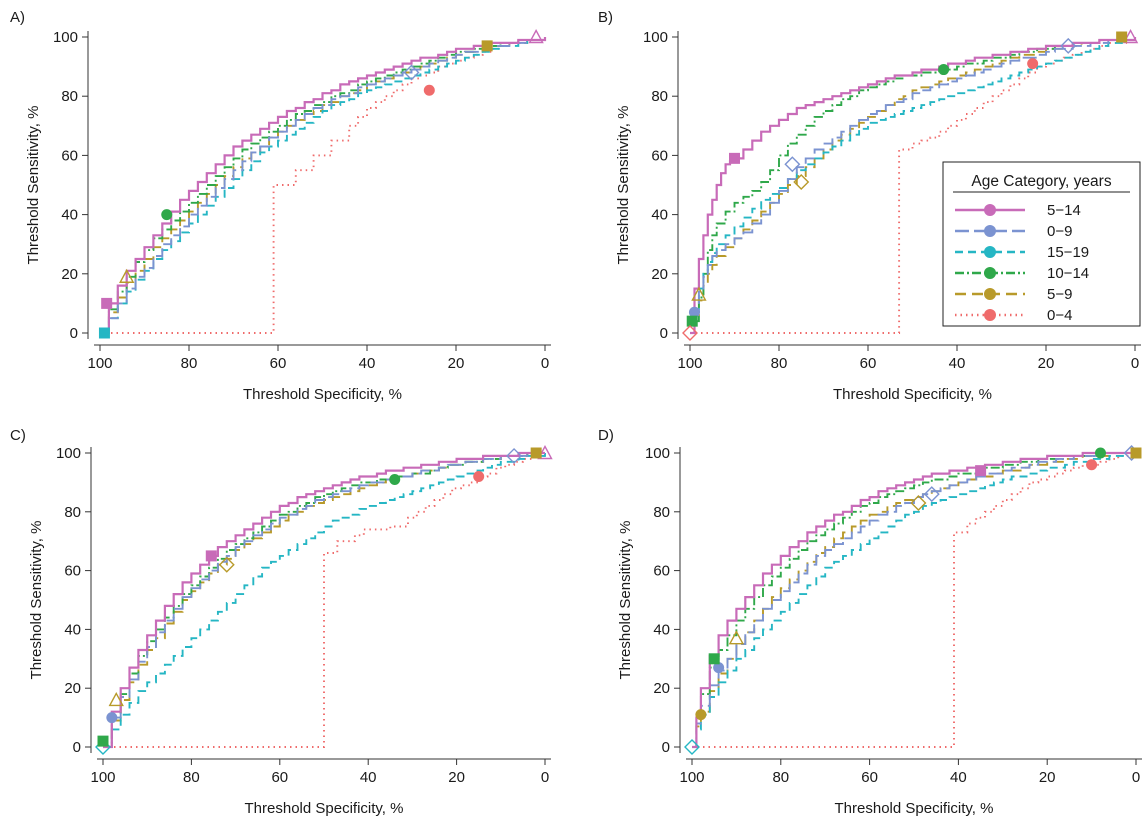  Describe the element at coordinates (605, 17) in the screenshot. I see `panel-label: B)` at that location.